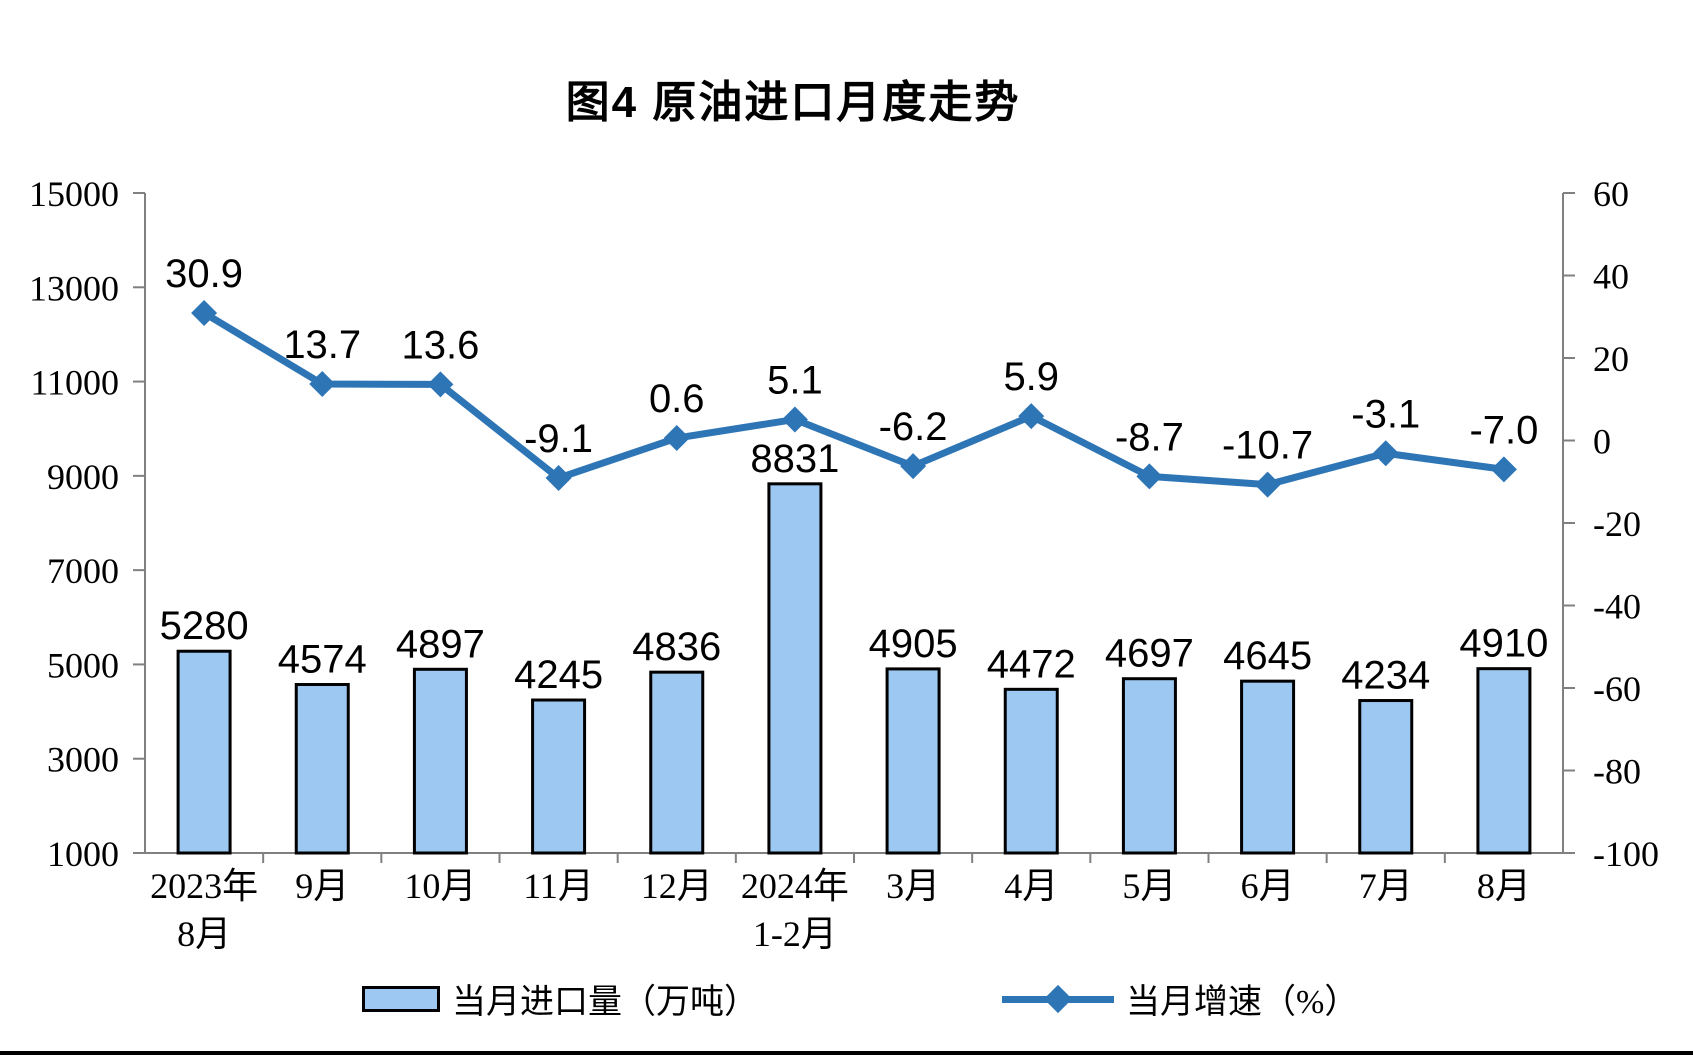 The height and width of the screenshot is (1057, 1693). What do you see at coordinates (1149, 437) in the screenshot?
I see `line-value-label: -8.7` at bounding box center [1149, 437].